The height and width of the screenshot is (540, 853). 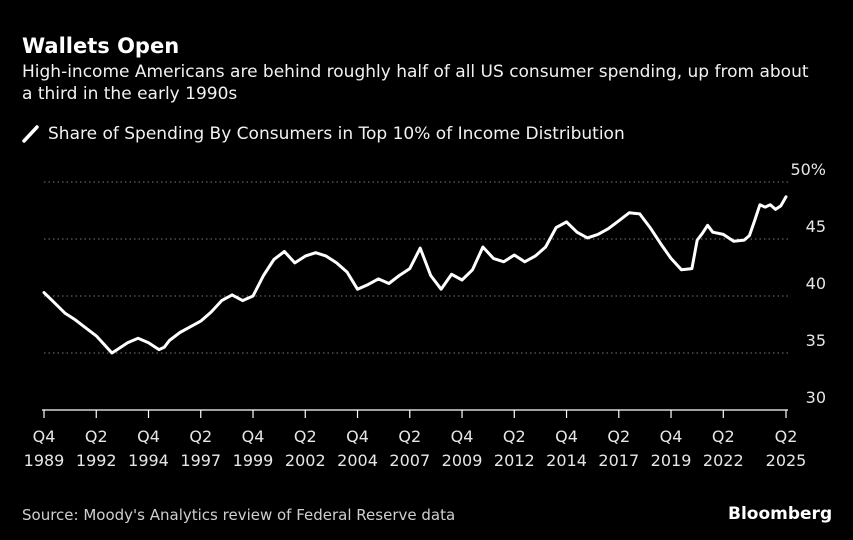 What do you see at coordinates (200, 460) in the screenshot?
I see `x-tick-year: 1997` at bounding box center [200, 460].